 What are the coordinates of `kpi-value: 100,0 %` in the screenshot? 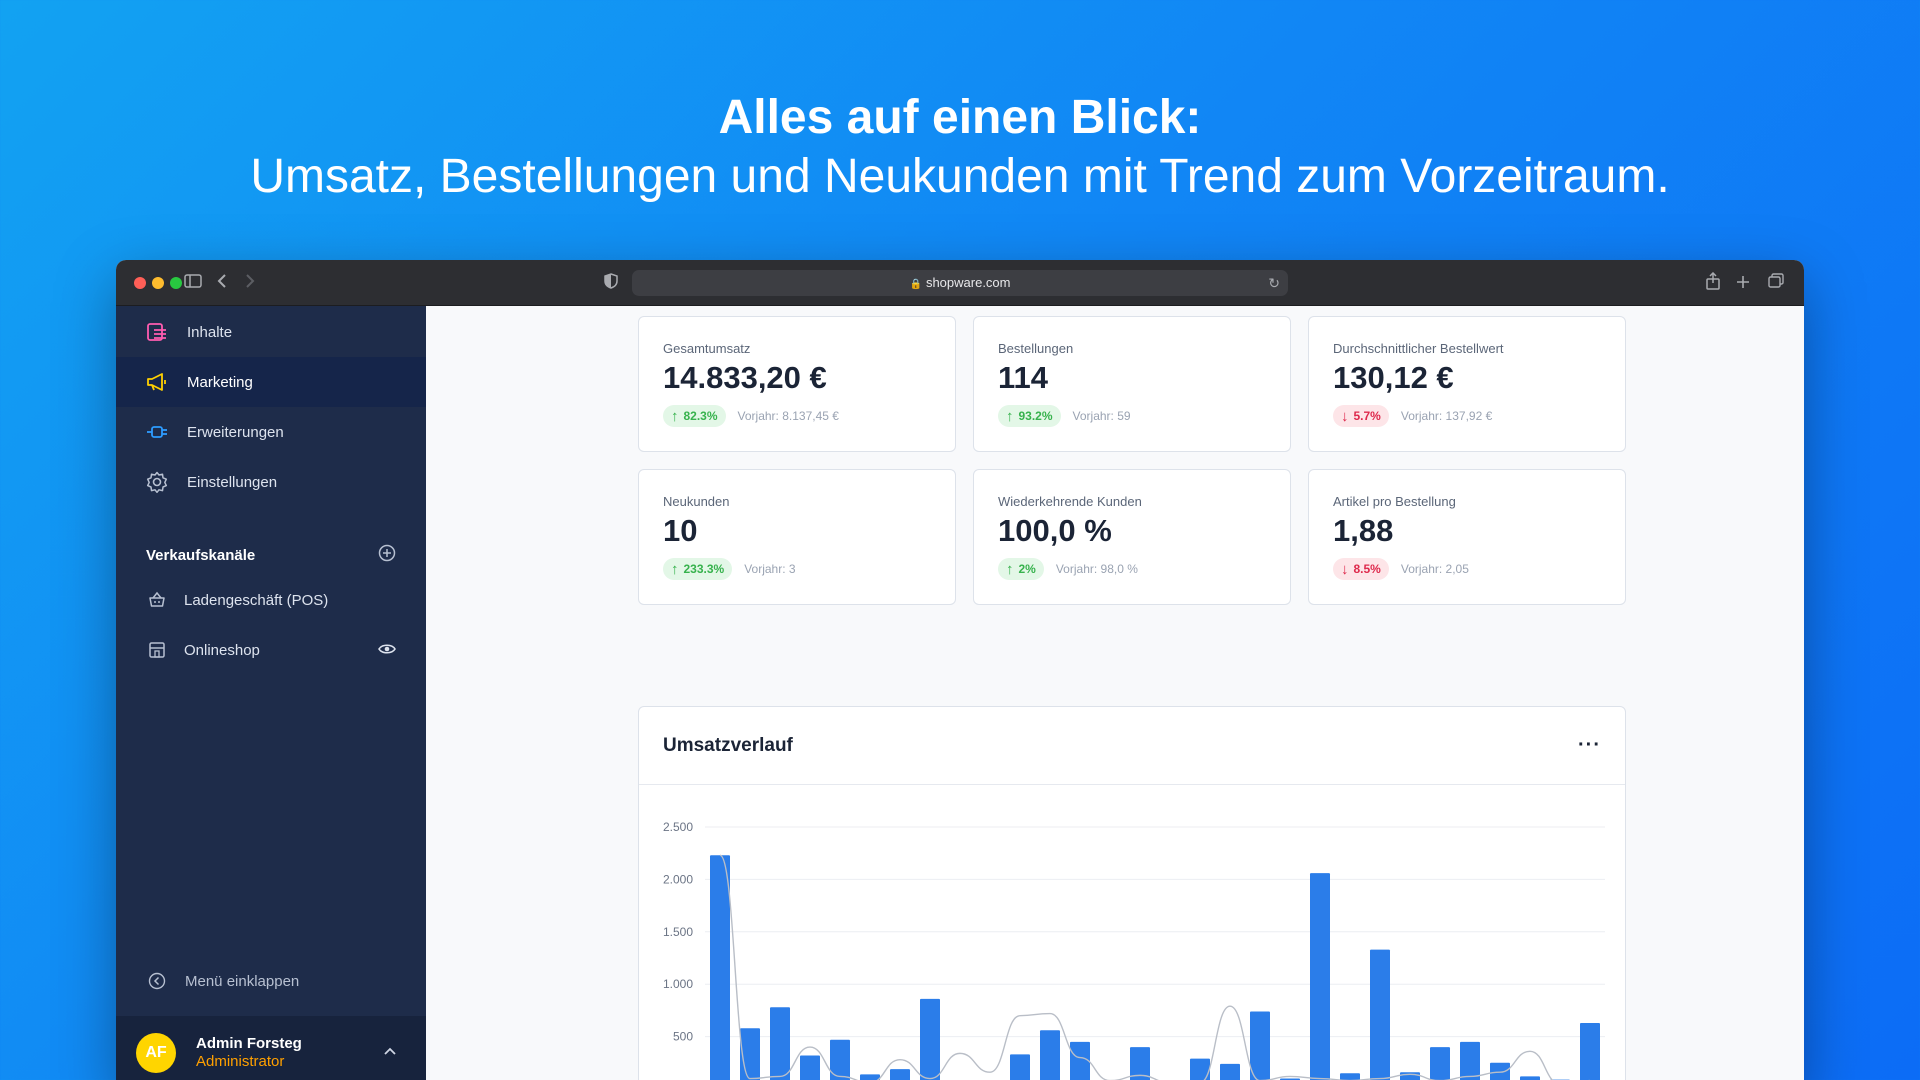 It's located at (1055, 530).